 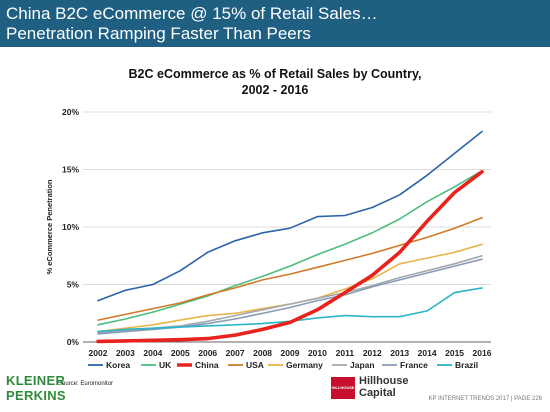 What do you see at coordinates (377, 393) in the screenshot?
I see `hillhouse-line-2: Capital` at bounding box center [377, 393].